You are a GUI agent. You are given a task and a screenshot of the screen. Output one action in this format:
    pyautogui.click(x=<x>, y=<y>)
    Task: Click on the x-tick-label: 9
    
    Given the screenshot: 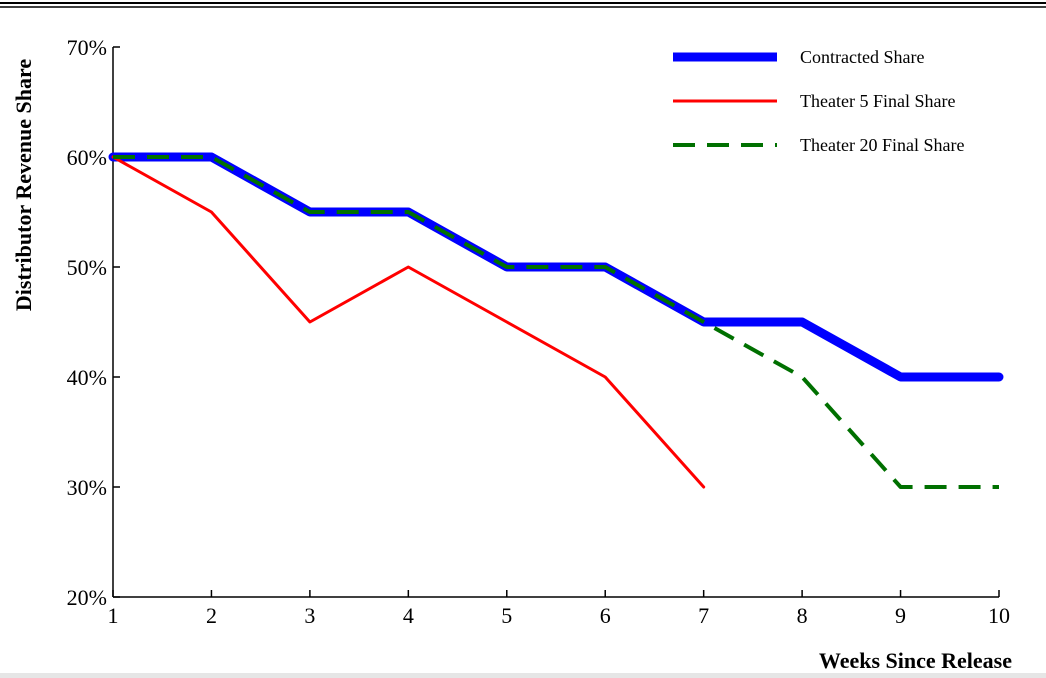 What is the action you would take?
    pyautogui.click(x=900, y=615)
    